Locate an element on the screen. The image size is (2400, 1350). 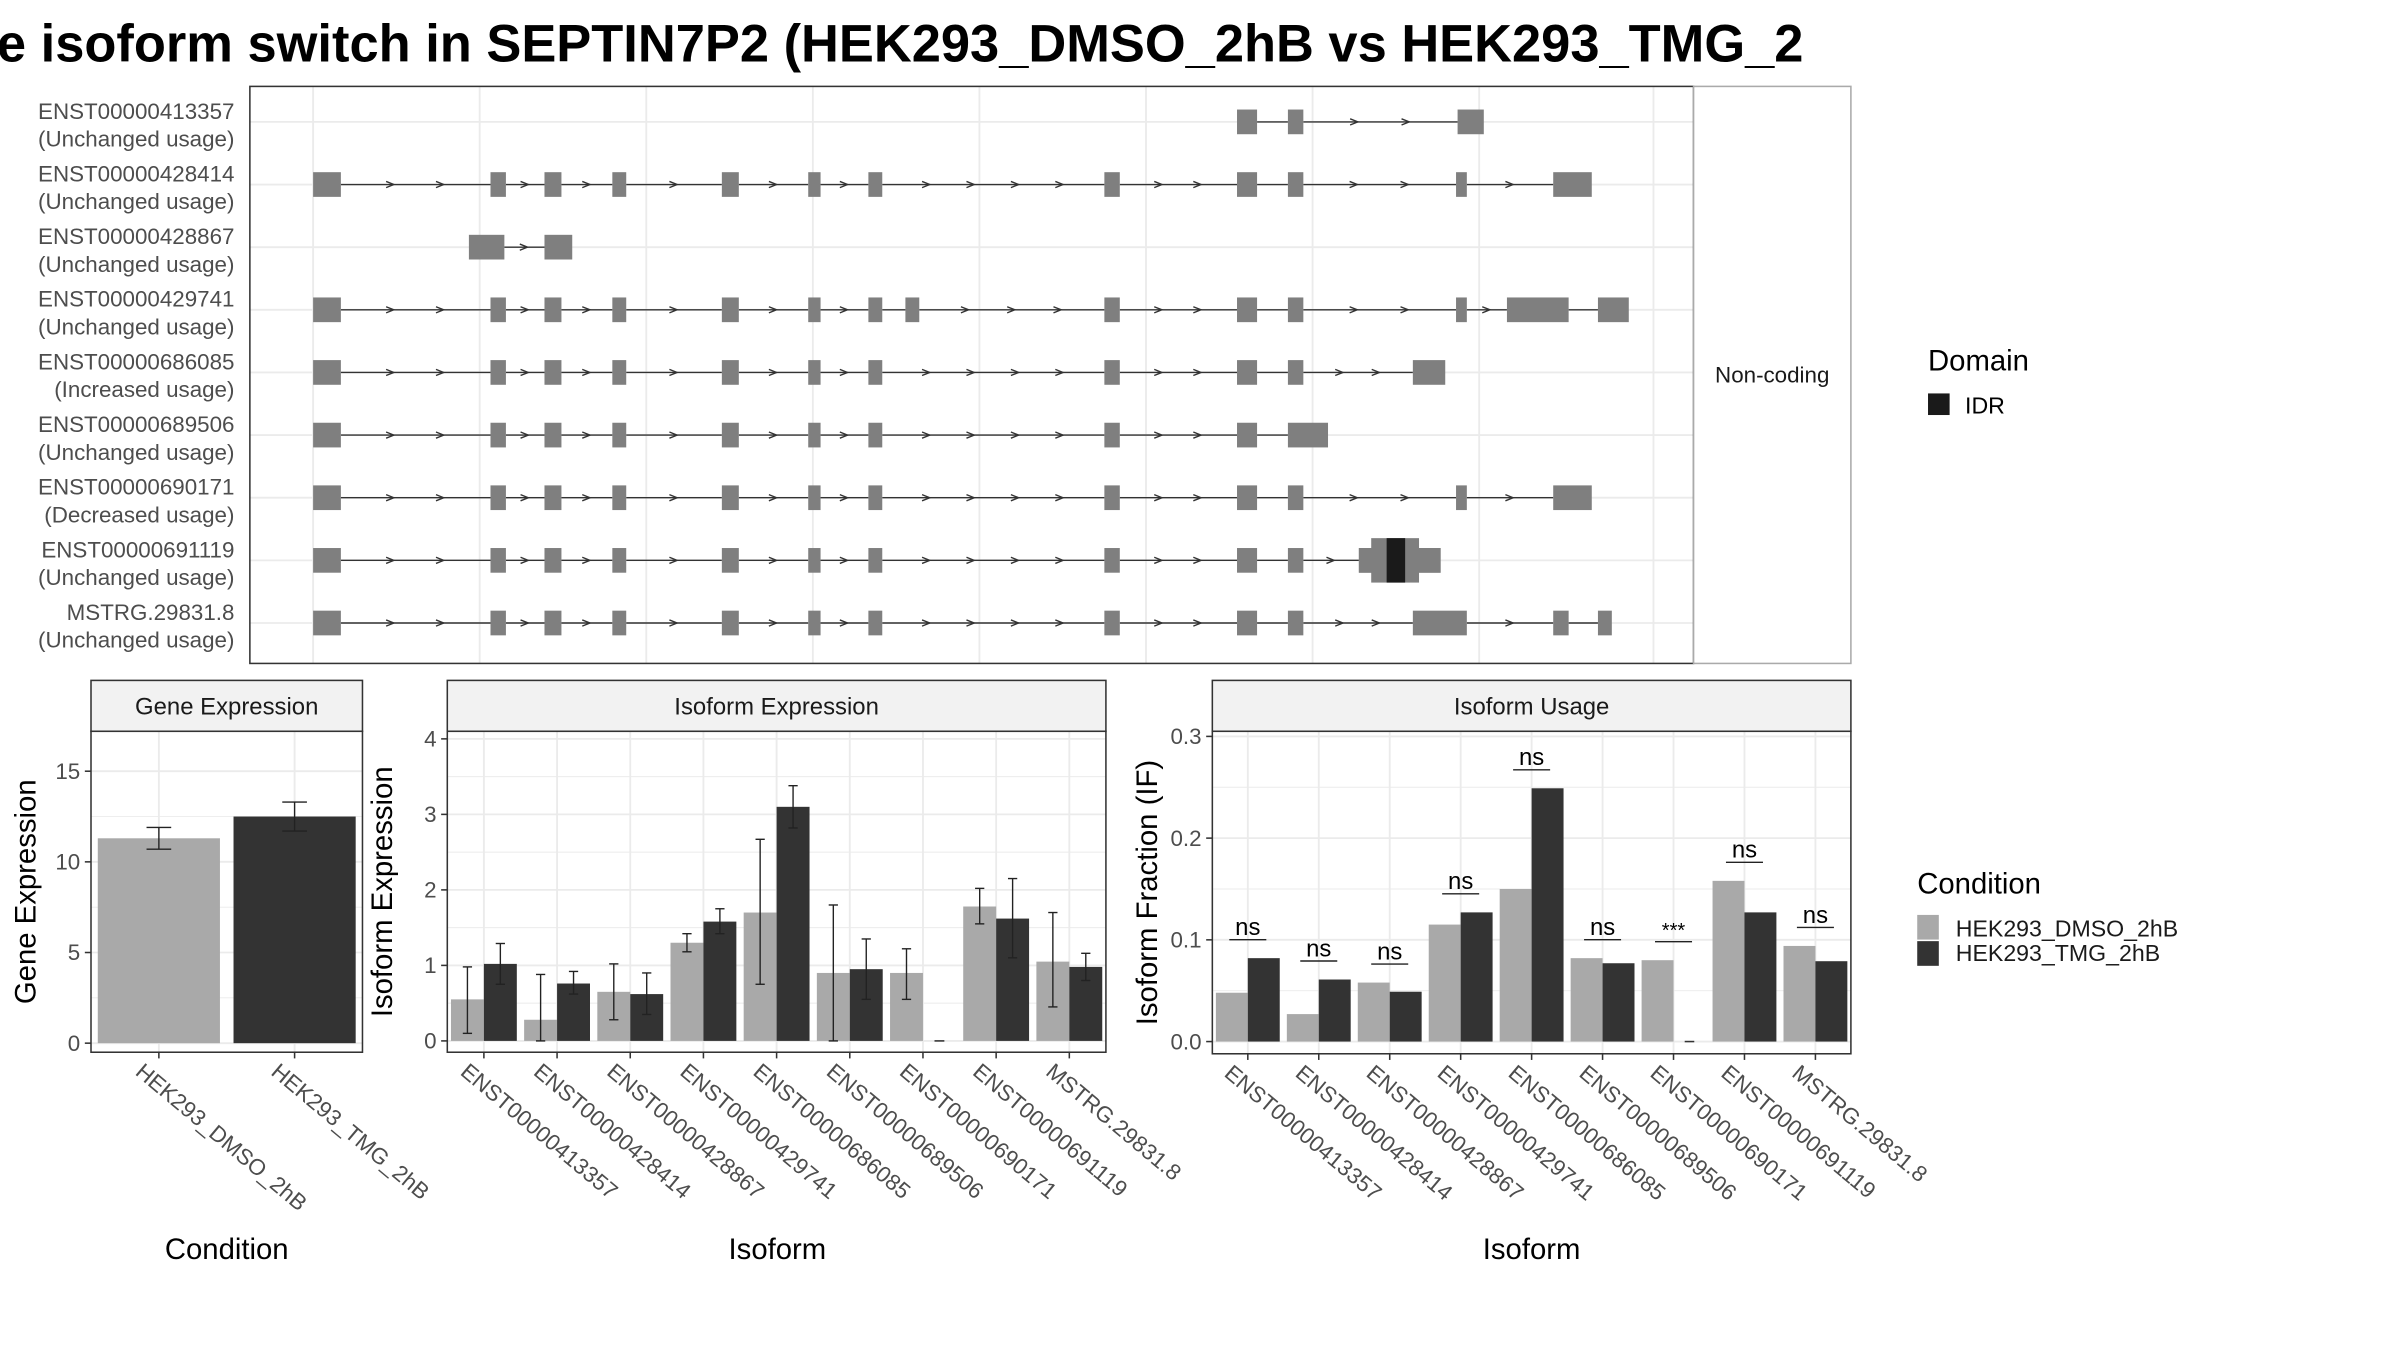
panel-strip is located at coordinates (776, 706).